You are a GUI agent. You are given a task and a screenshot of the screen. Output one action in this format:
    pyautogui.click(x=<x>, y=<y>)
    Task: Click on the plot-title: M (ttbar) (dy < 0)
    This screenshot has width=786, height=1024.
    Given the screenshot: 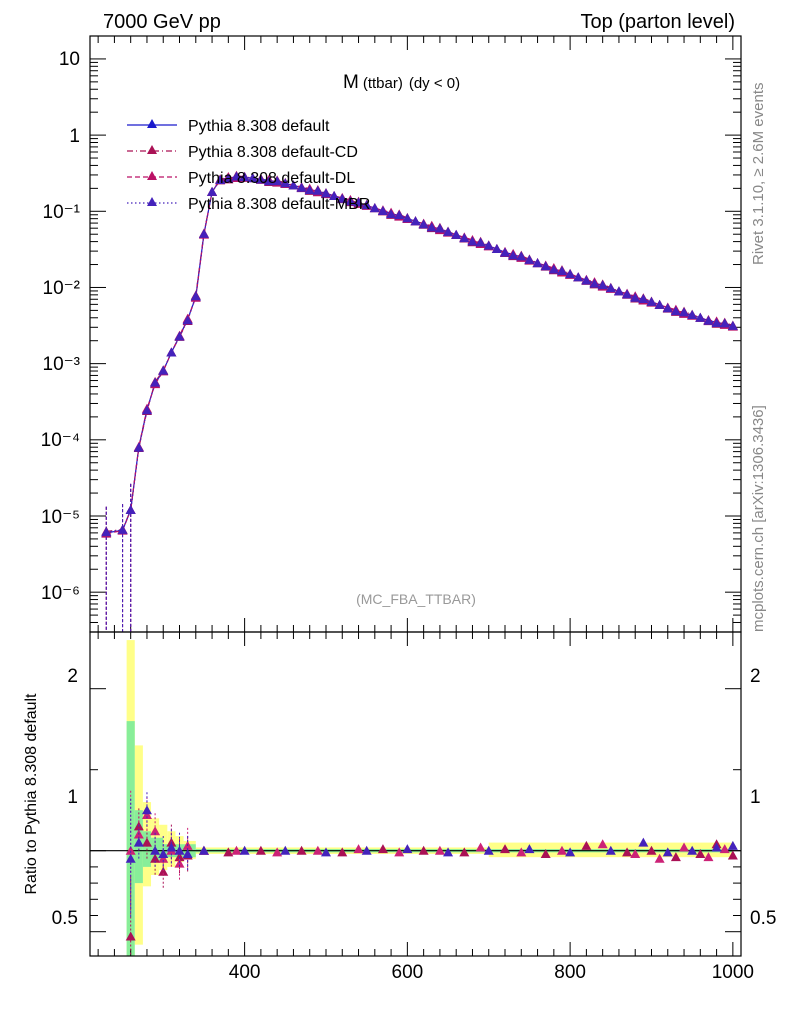 What is the action you would take?
    pyautogui.click(x=401, y=82)
    